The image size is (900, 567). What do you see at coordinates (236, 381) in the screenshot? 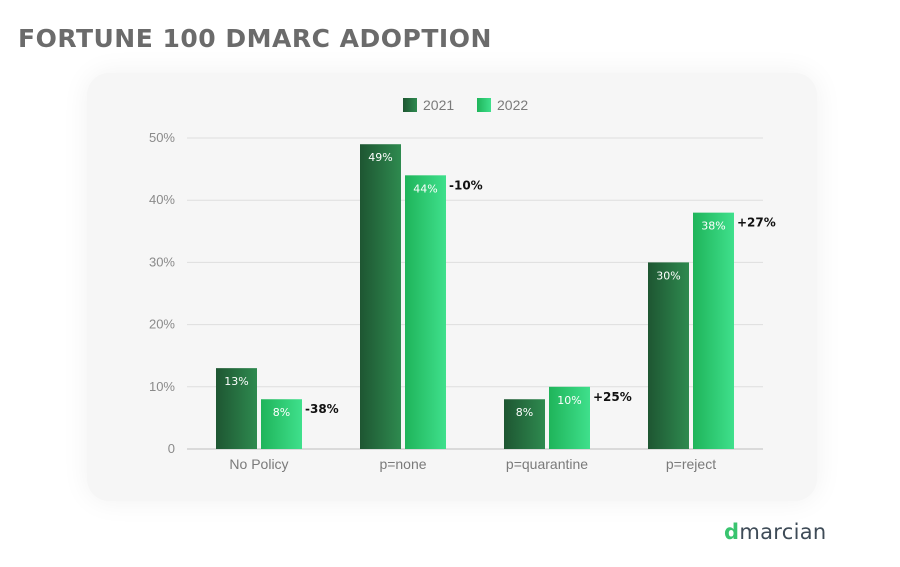
I see `bar-value-label: 13%` at bounding box center [236, 381].